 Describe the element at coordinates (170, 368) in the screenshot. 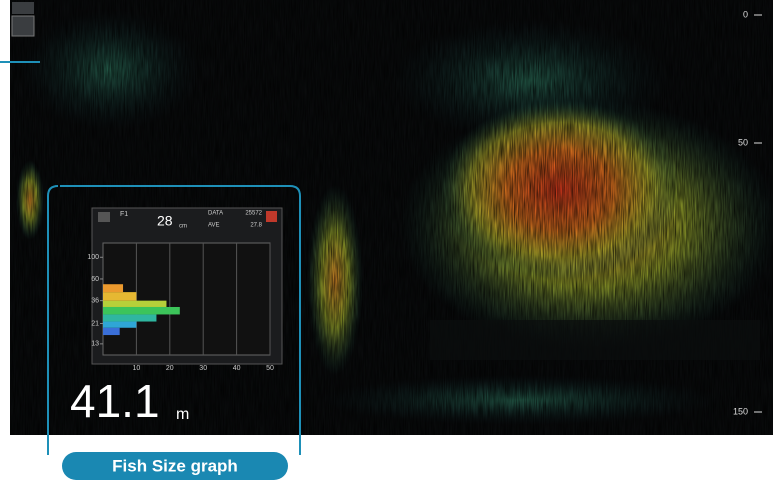

I see `x-tick-label: 20` at that location.